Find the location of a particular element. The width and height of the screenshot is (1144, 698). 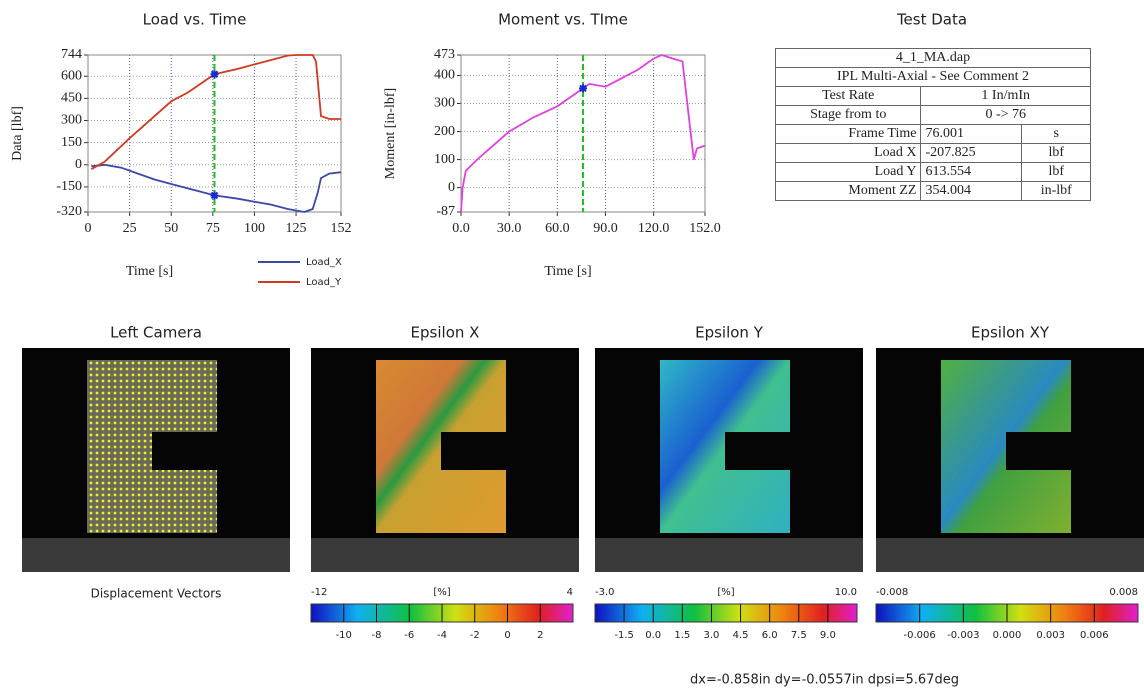

cell: 76.001 is located at coordinates (971, 134).